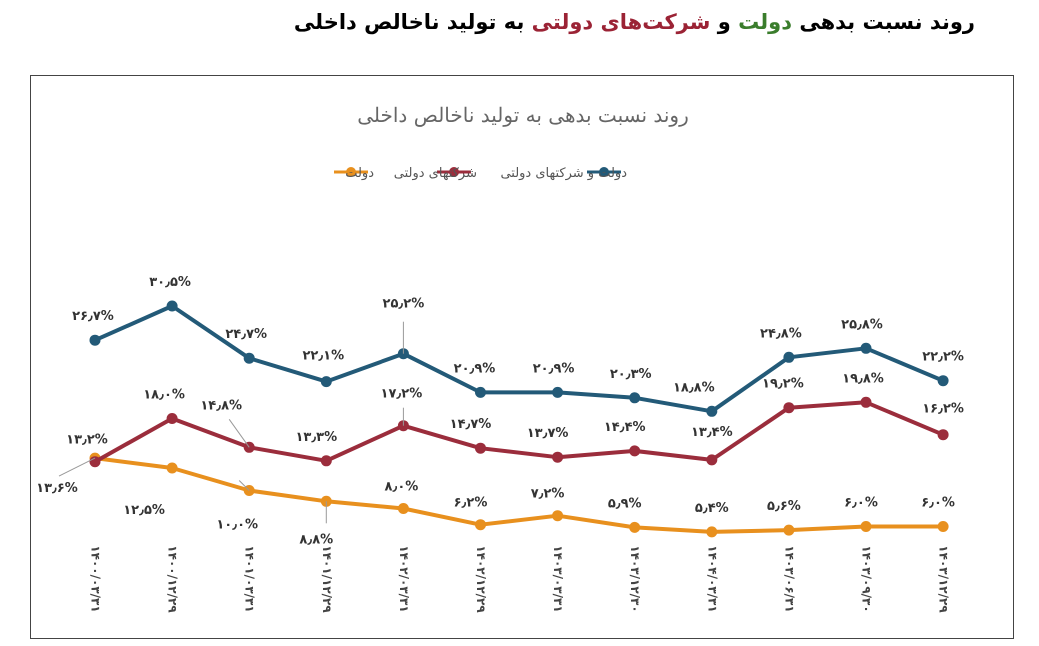 This screenshot has width=1039, height=646. Describe the element at coordinates (351, 172) in the screenshot. I see `legend-marker-gov` at that location.